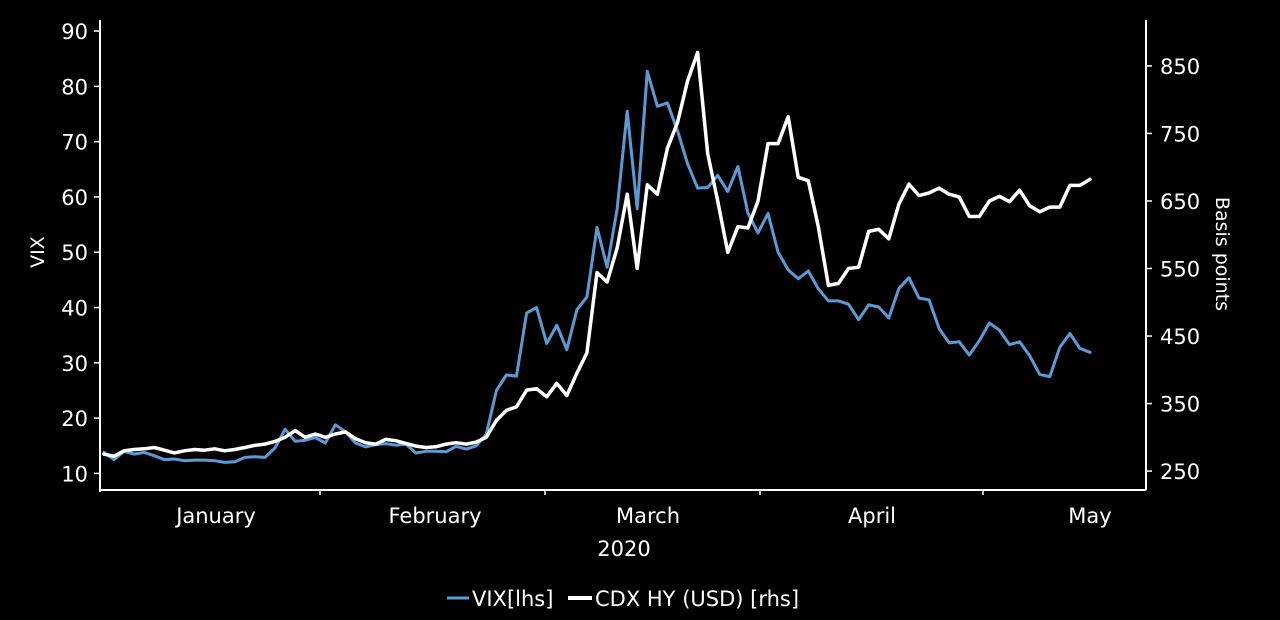 The width and height of the screenshot is (1280, 620). What do you see at coordinates (648, 516) in the screenshot?
I see `x-tick-label: March` at bounding box center [648, 516].